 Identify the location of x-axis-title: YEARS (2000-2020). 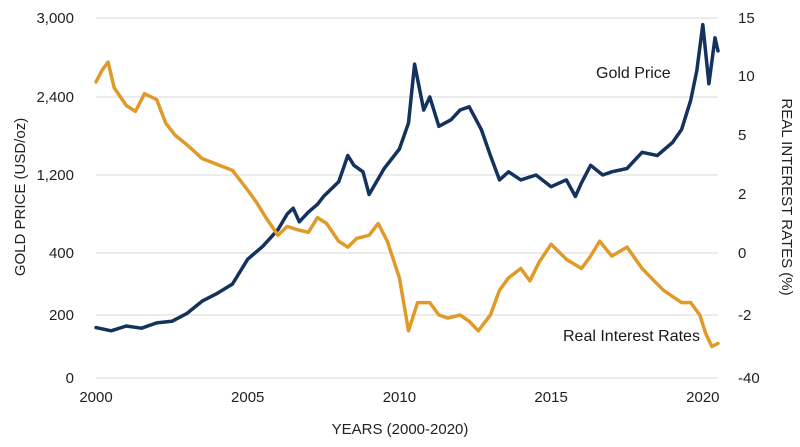
(400, 429).